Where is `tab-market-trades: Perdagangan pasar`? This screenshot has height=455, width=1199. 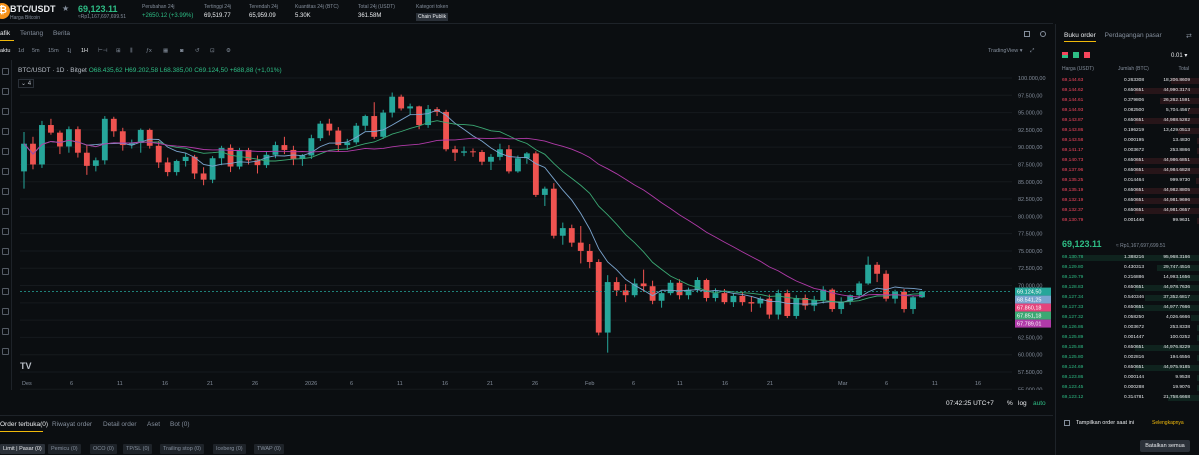
tab-market-trades: Perdagangan pasar is located at coordinates (1133, 35).